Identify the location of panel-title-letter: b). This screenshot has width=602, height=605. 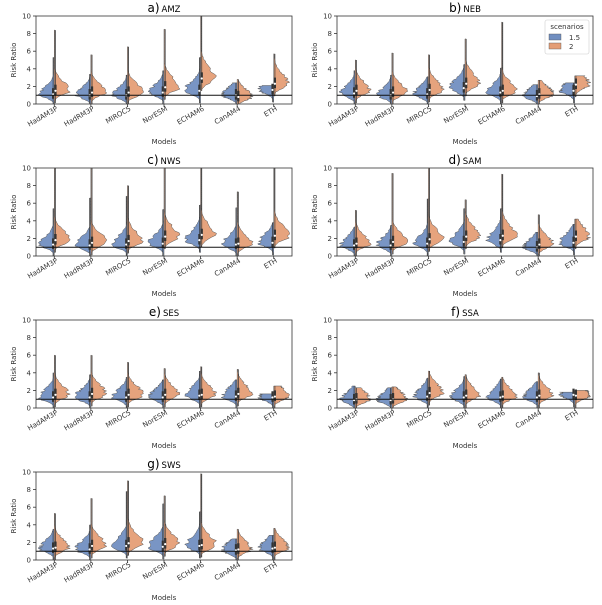
(455, 8).